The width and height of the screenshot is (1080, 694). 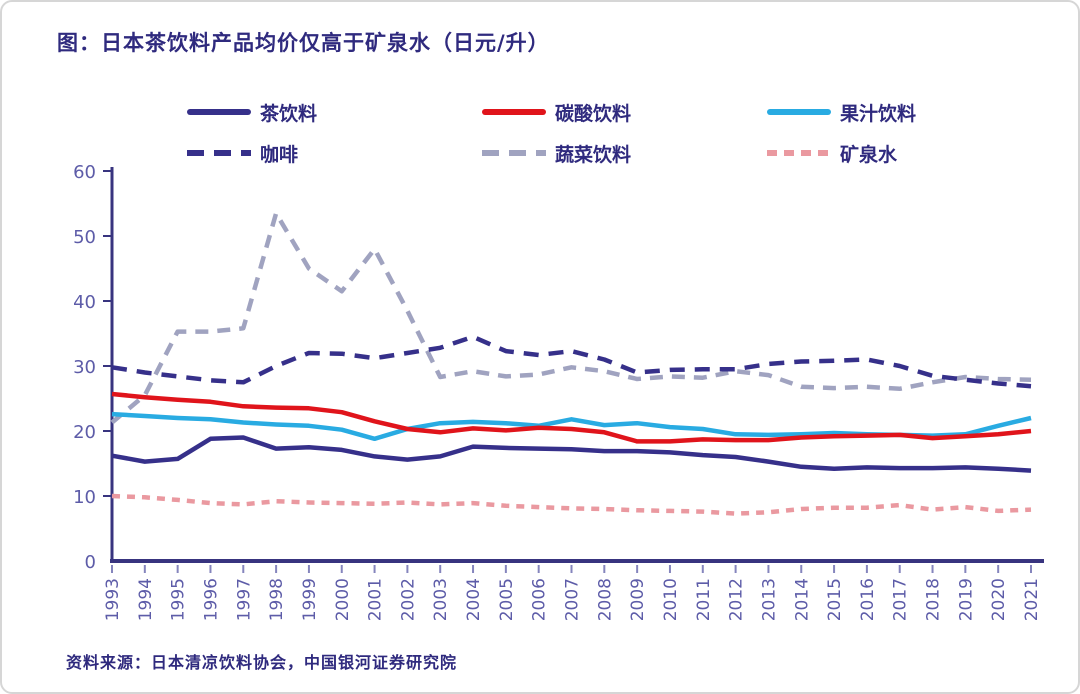 What do you see at coordinates (343, 599) in the screenshot?
I see `x-tick-label: 2000` at bounding box center [343, 599].